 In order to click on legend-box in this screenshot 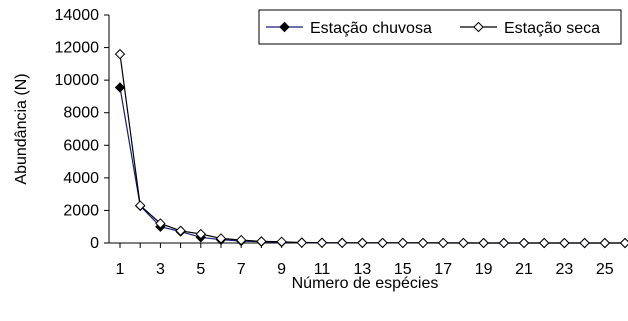, I will do `click(440, 27)`.